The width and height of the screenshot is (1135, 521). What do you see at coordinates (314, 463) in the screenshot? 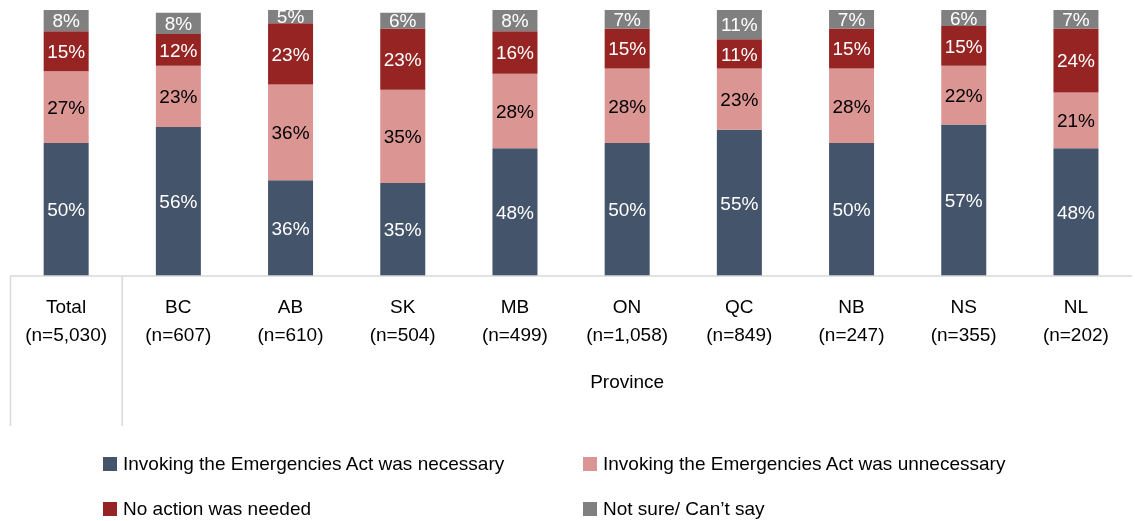
I see `legend-label: Invoking the Emergencies Act was necessary` at bounding box center [314, 463].